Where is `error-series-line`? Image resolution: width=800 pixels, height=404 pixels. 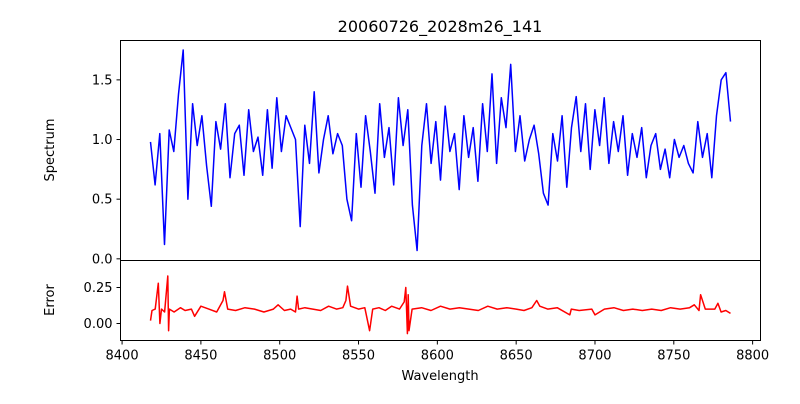
error-series-line is located at coordinates (440, 305).